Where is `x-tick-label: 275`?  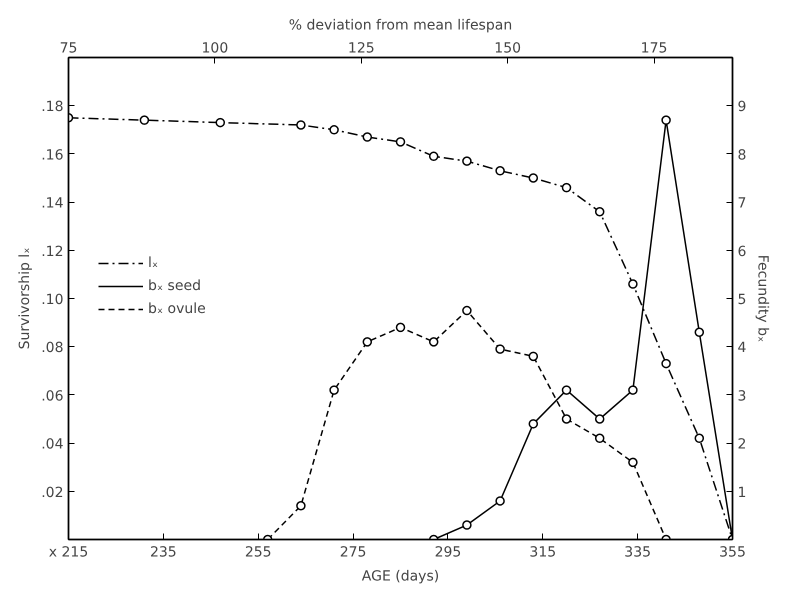 x-tick-label: 275 is located at coordinates (353, 552).